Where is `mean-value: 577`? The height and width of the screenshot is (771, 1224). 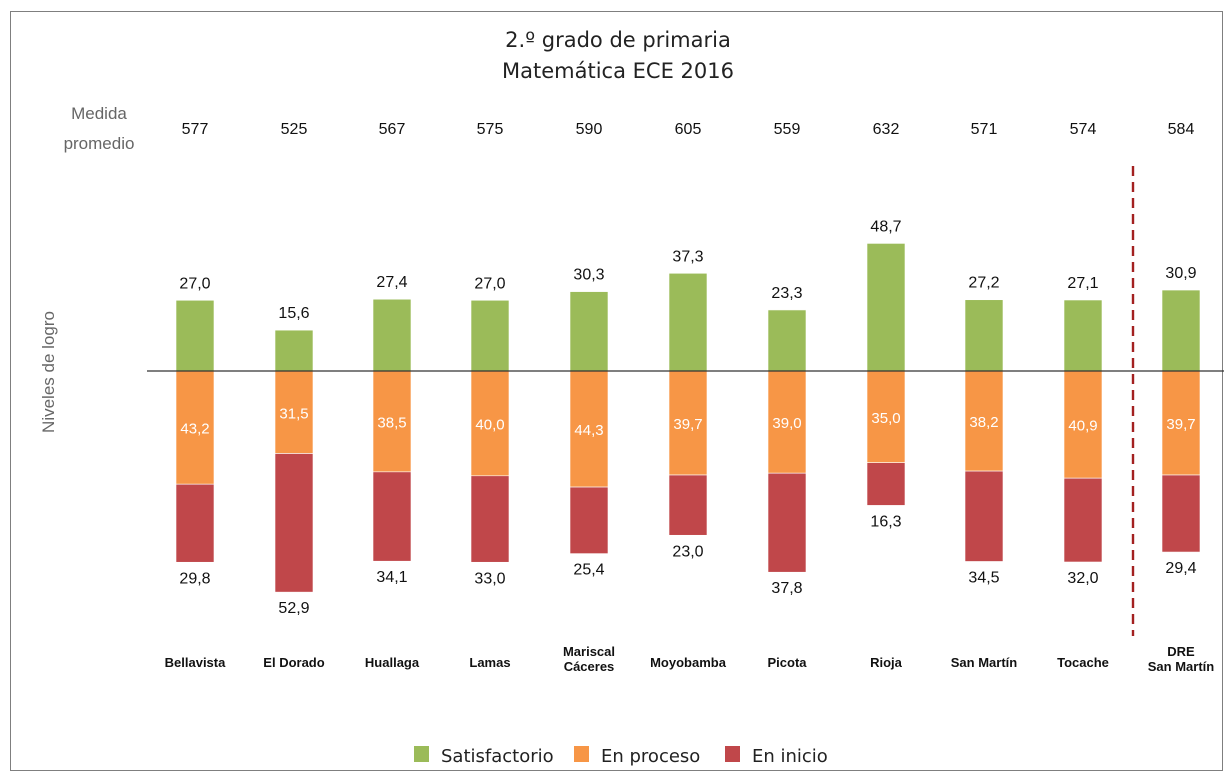 mean-value: 577 is located at coordinates (195, 129).